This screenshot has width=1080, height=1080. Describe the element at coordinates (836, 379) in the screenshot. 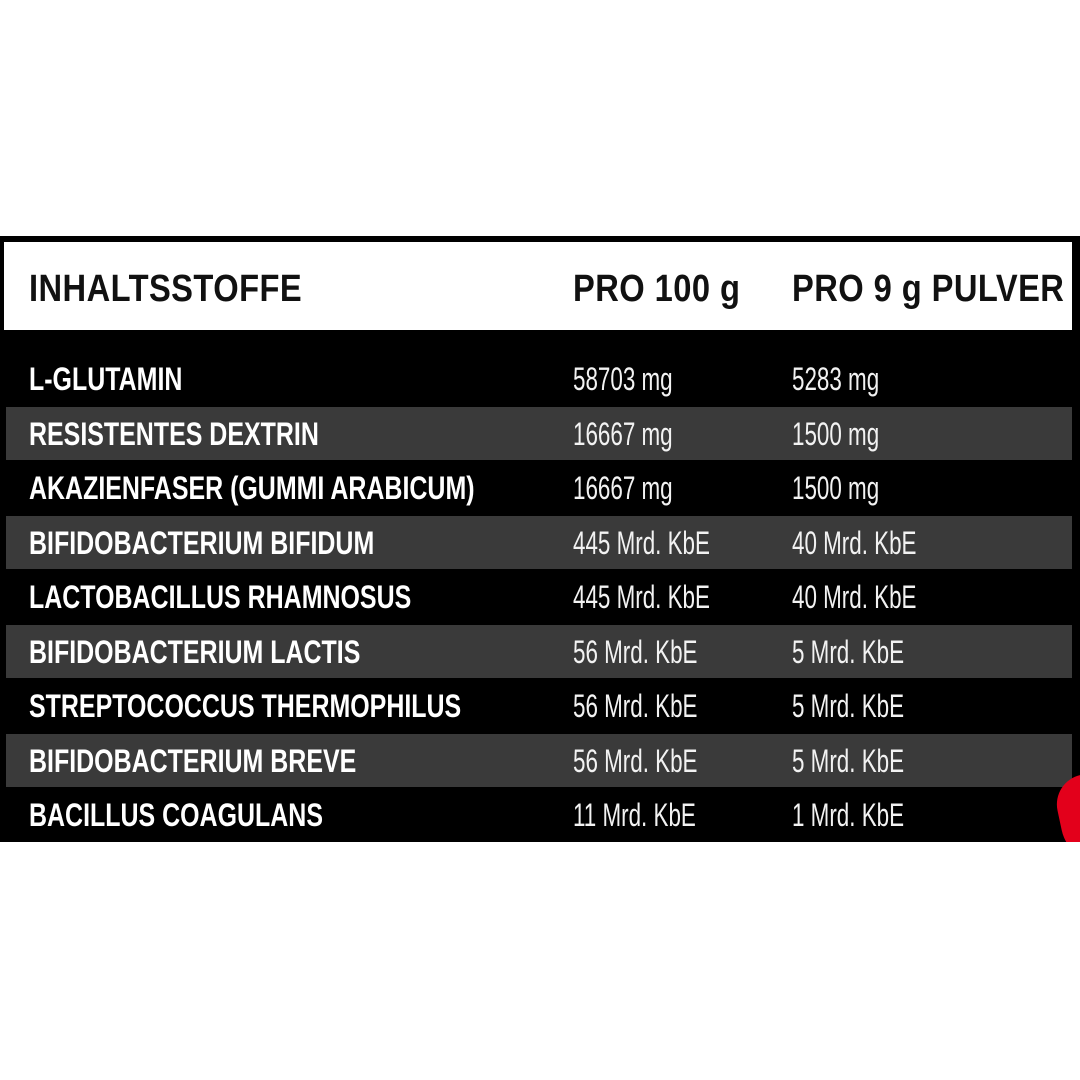

I see `value-per-9g: 5283 mg` at that location.